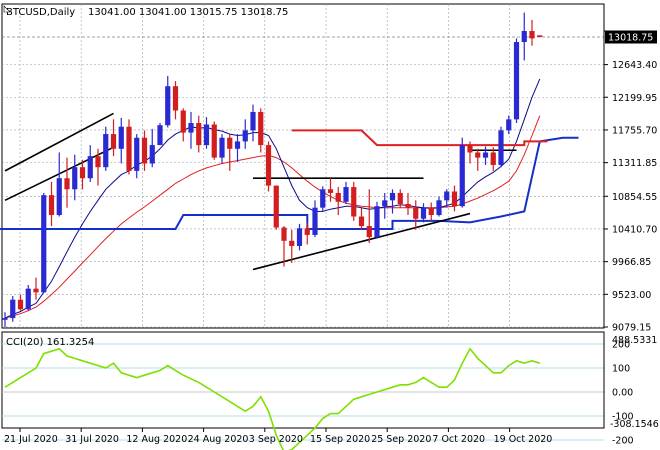 This screenshot has width=660, height=450. What do you see at coordinates (634, 424) in the screenshot?
I see `cci-min-label: -308.1546` at bounding box center [634, 424].